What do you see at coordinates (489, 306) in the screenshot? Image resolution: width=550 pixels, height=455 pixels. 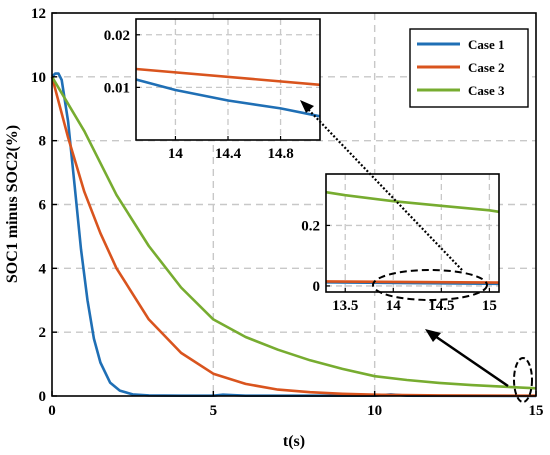 I see `inset-x-tick-label-mid: 15` at bounding box center [489, 306].